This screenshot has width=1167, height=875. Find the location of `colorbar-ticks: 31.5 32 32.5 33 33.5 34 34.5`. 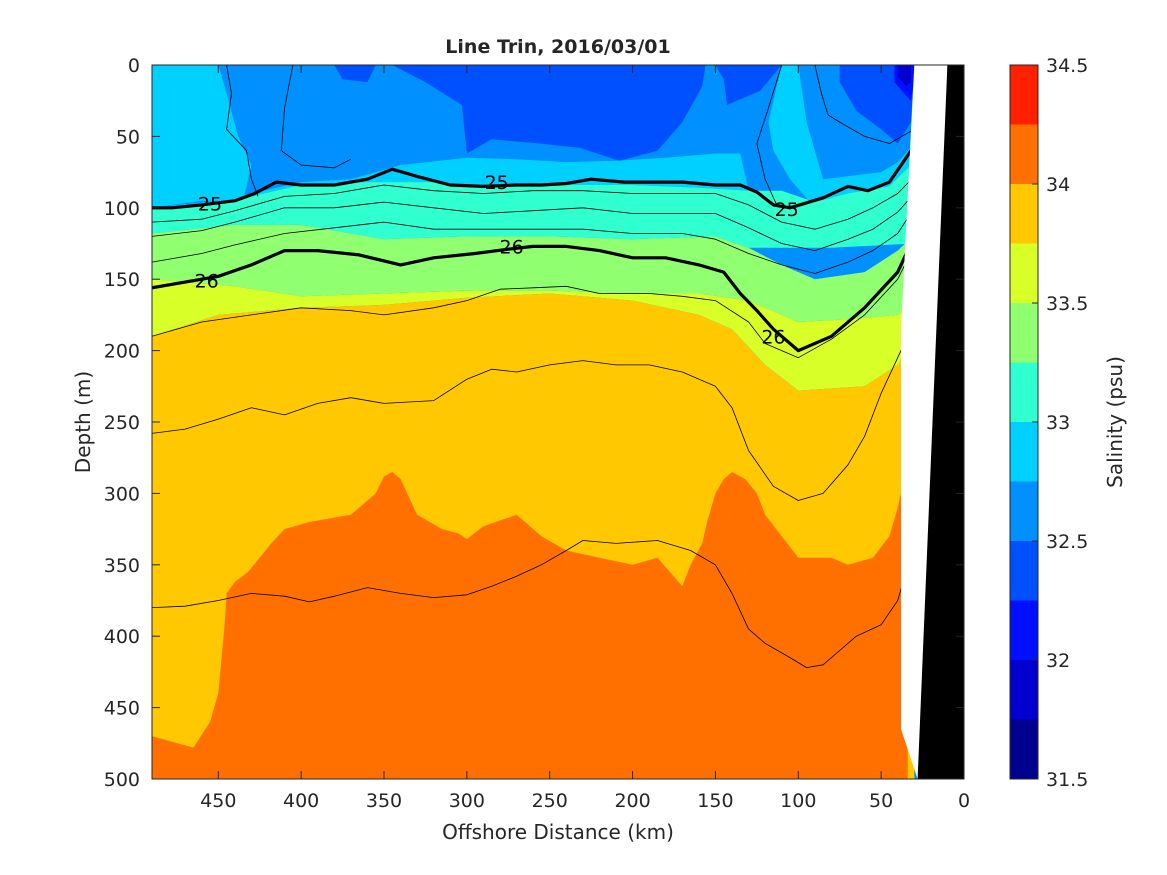

colorbar-ticks: 31.5 32 32.5 33 33.5 34 34.5 is located at coordinates (1060, 423).